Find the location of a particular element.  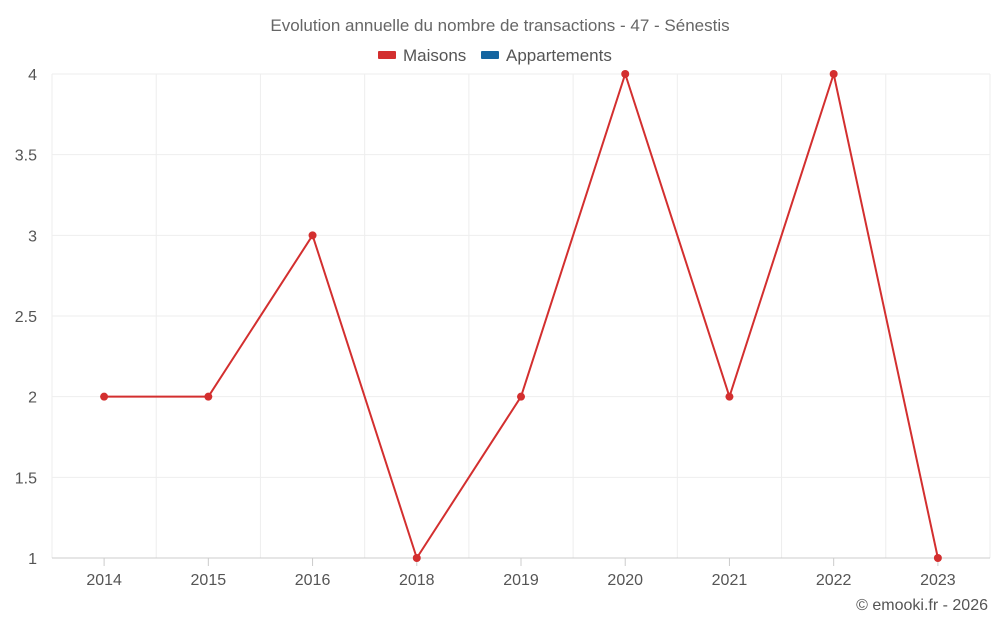

y-tick-label: 2 is located at coordinates (32, 398).